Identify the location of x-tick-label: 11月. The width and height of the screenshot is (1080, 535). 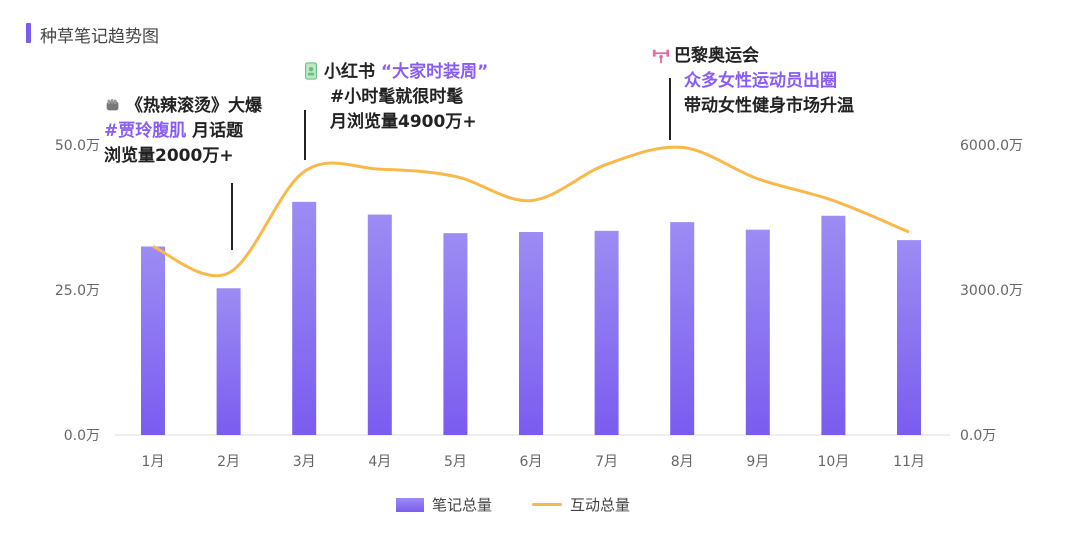
(909, 462).